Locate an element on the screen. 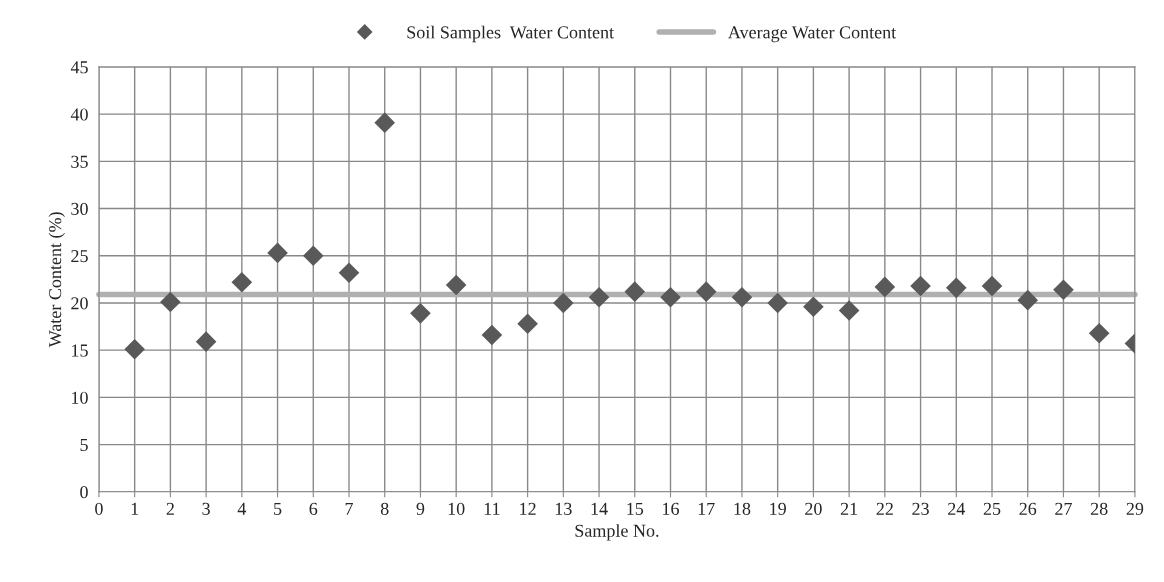 This screenshot has width=1164, height=582. x-tick-label: 19 is located at coordinates (778, 508).